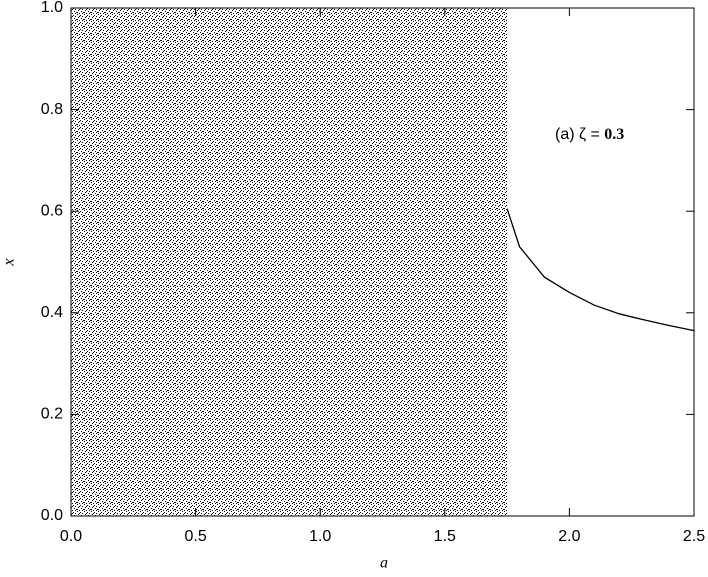  What do you see at coordinates (320, 536) in the screenshot?
I see `x-tick-label: 1.0` at bounding box center [320, 536].